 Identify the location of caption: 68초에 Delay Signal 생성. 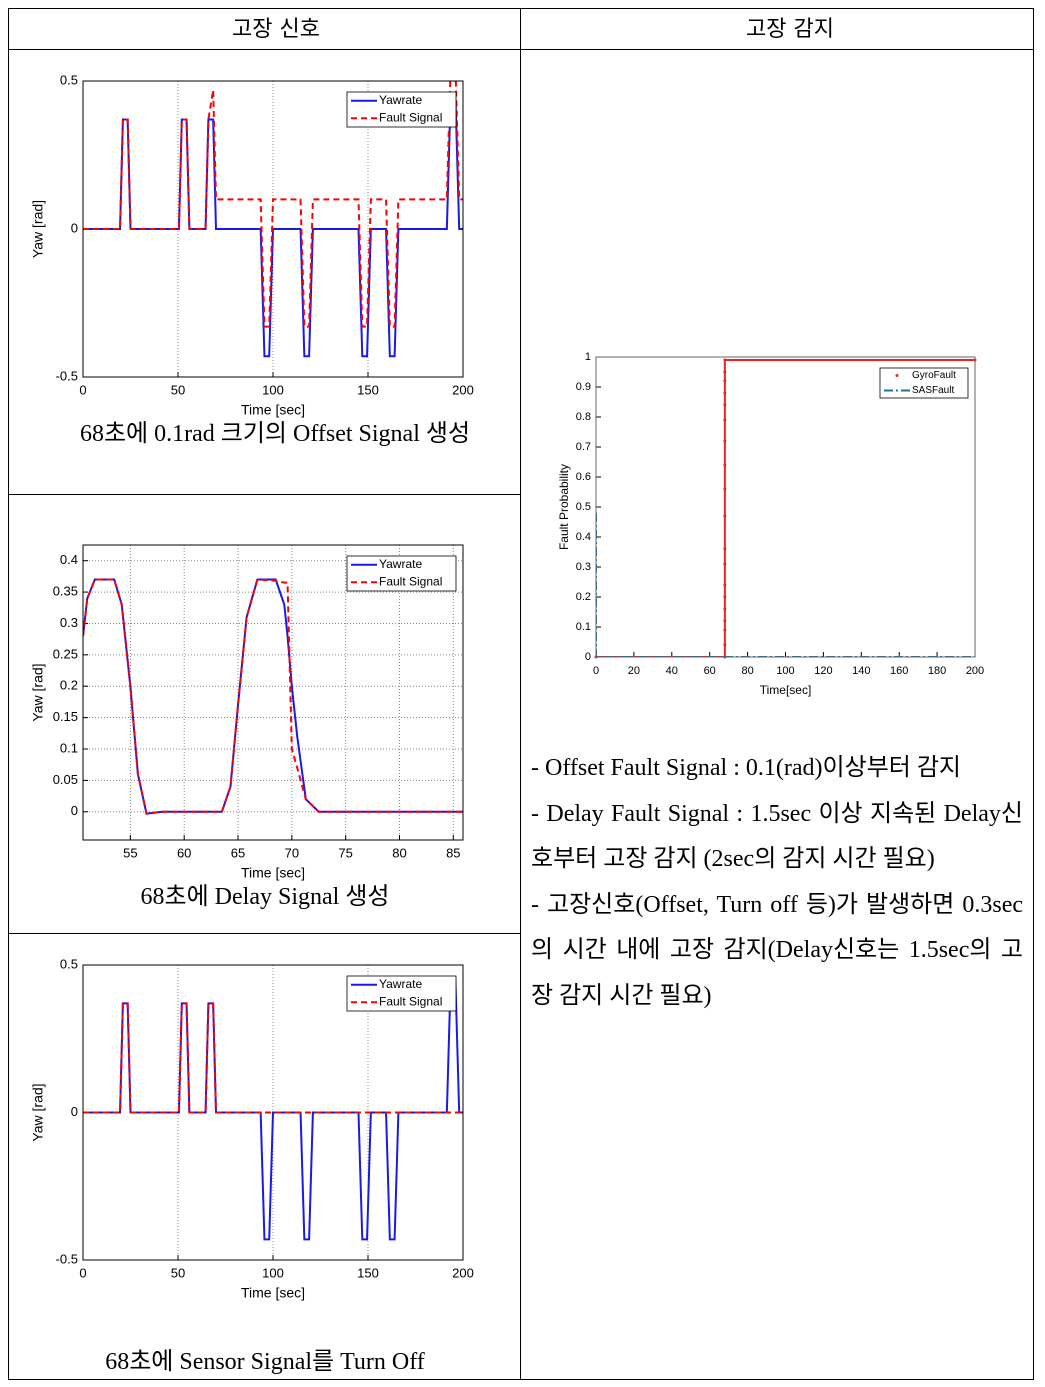
(265, 897).